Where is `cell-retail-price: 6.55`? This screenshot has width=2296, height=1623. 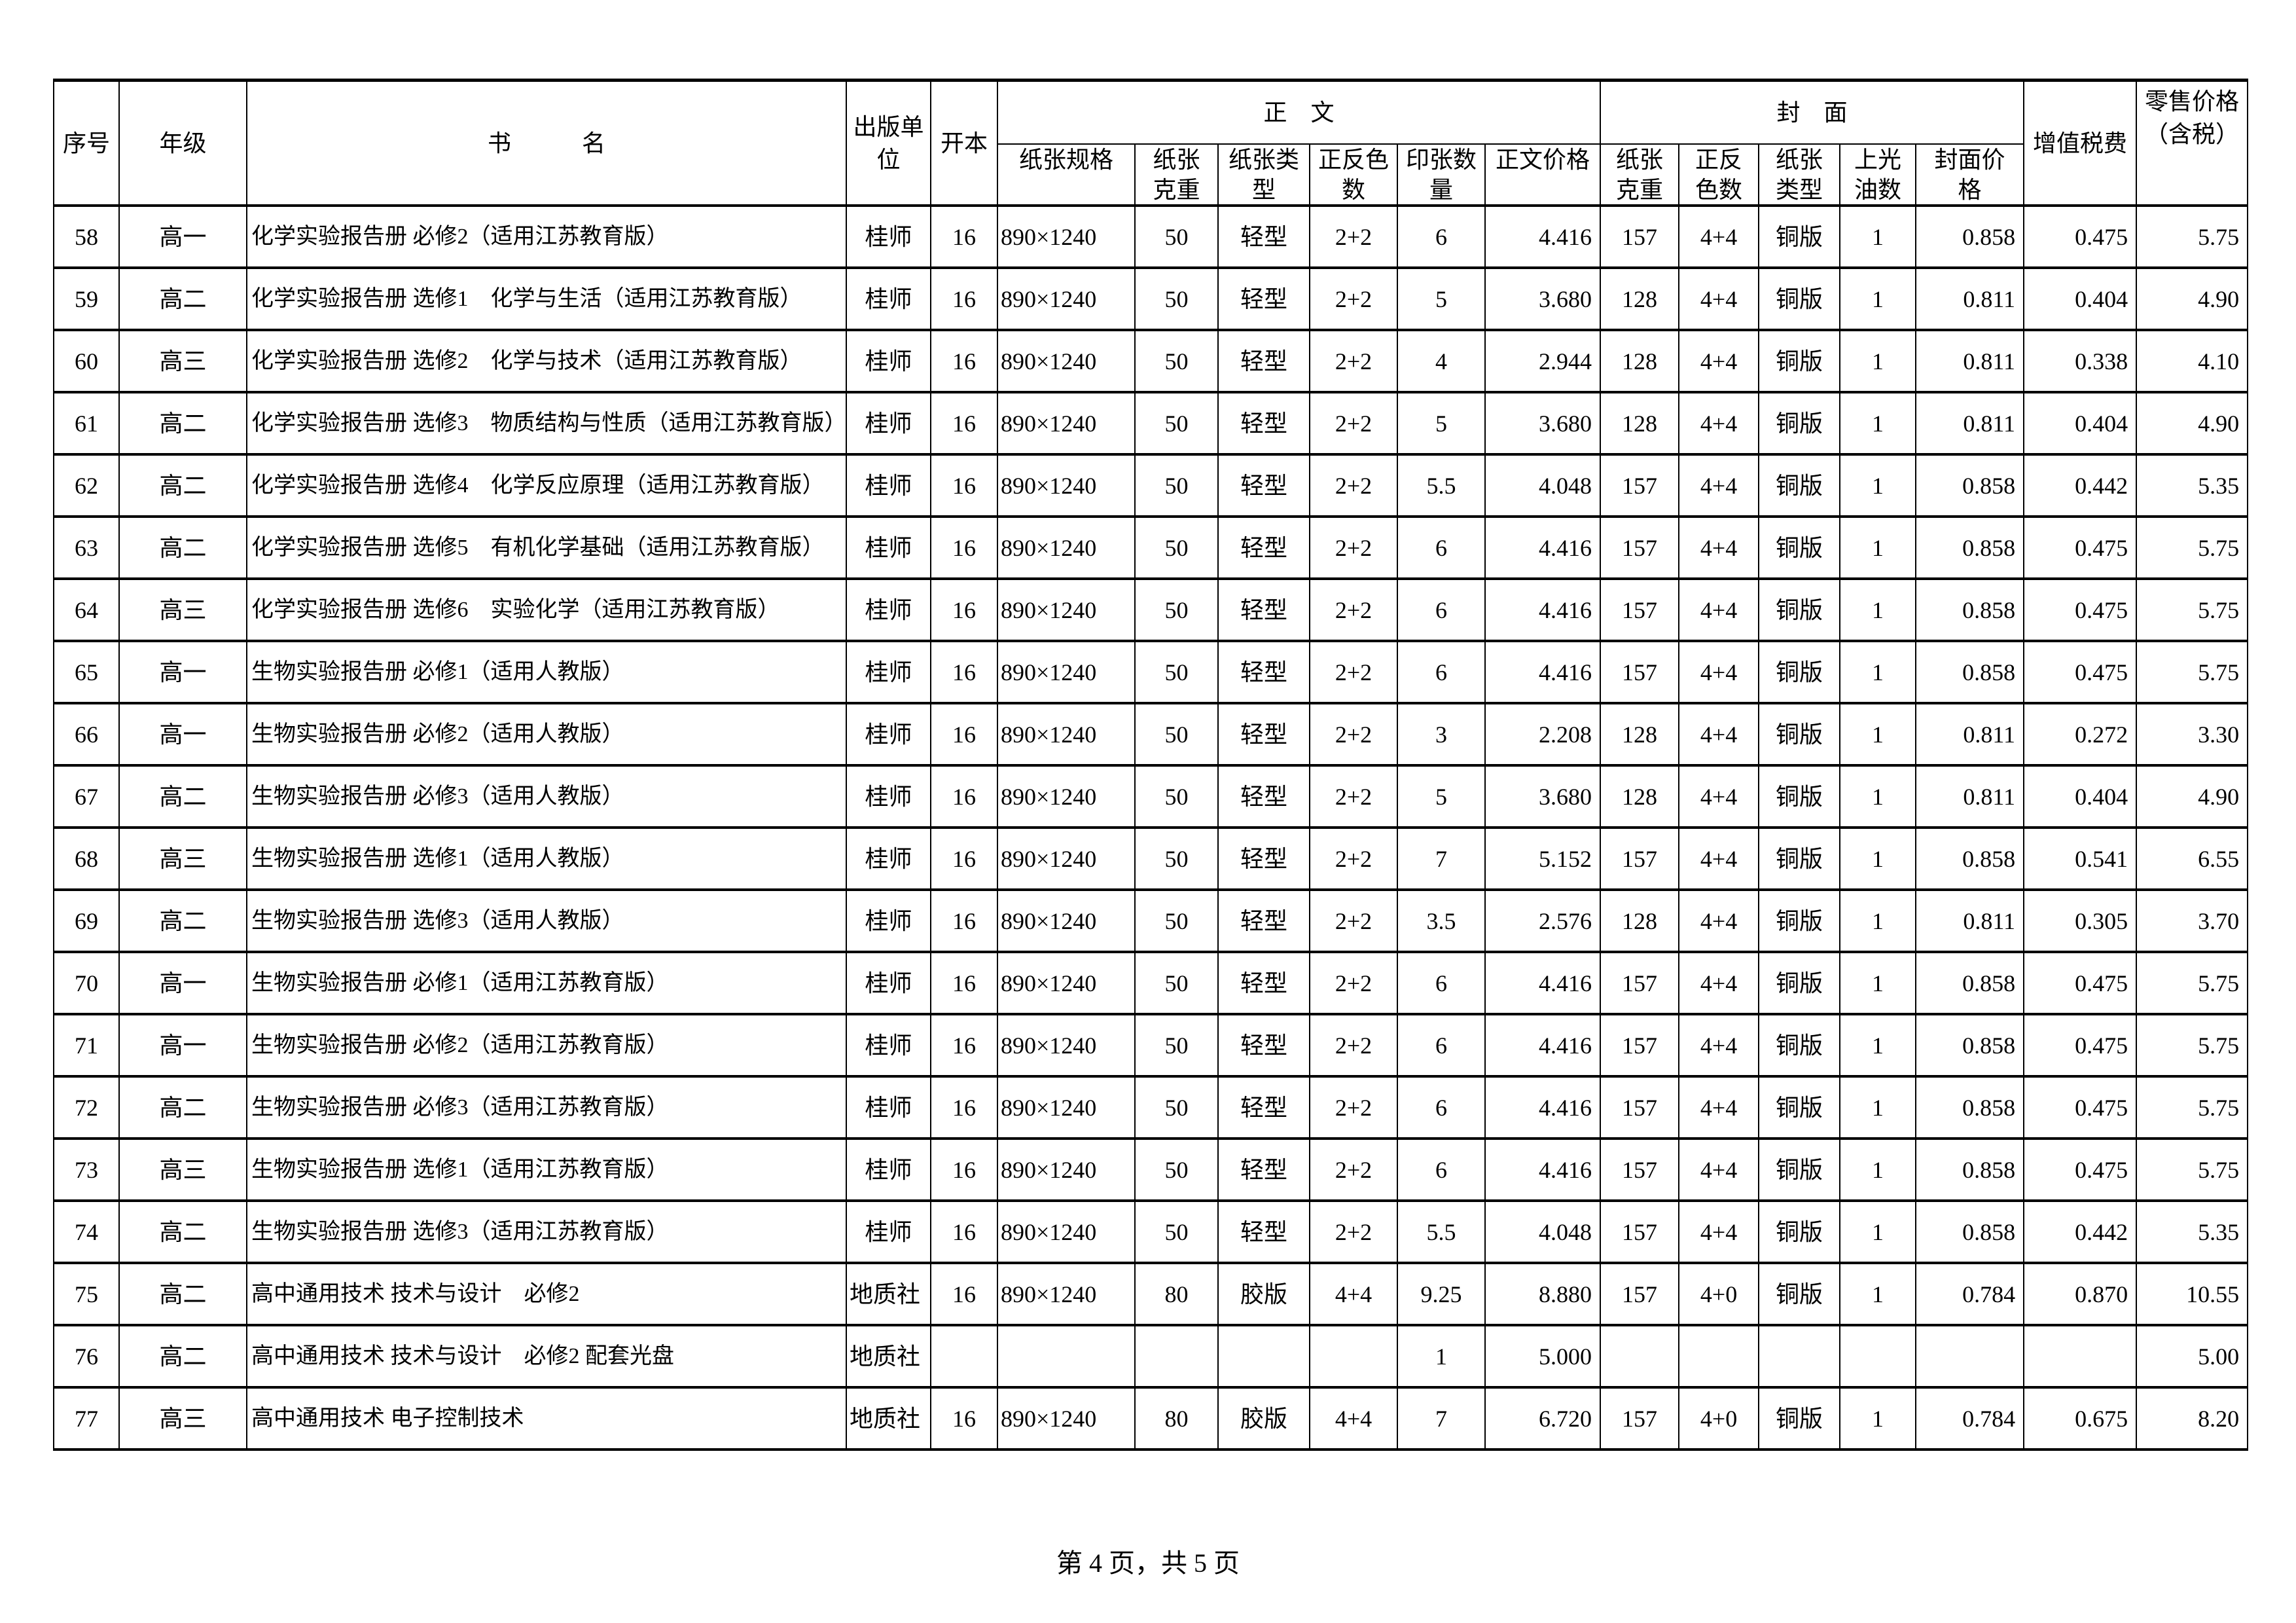
cell-retail-price: 6.55 is located at coordinates (2192, 858).